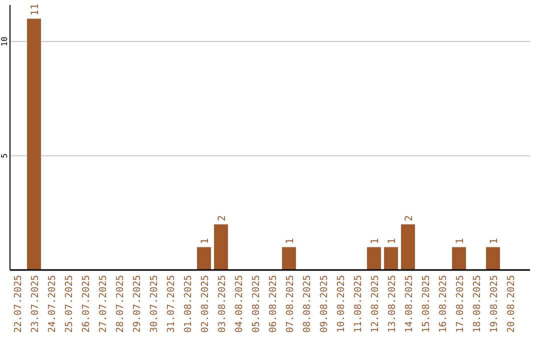 The image size is (540, 340). Describe the element at coordinates (120, 304) in the screenshot. I see `x-tick-label: 28.07.2025` at that location.